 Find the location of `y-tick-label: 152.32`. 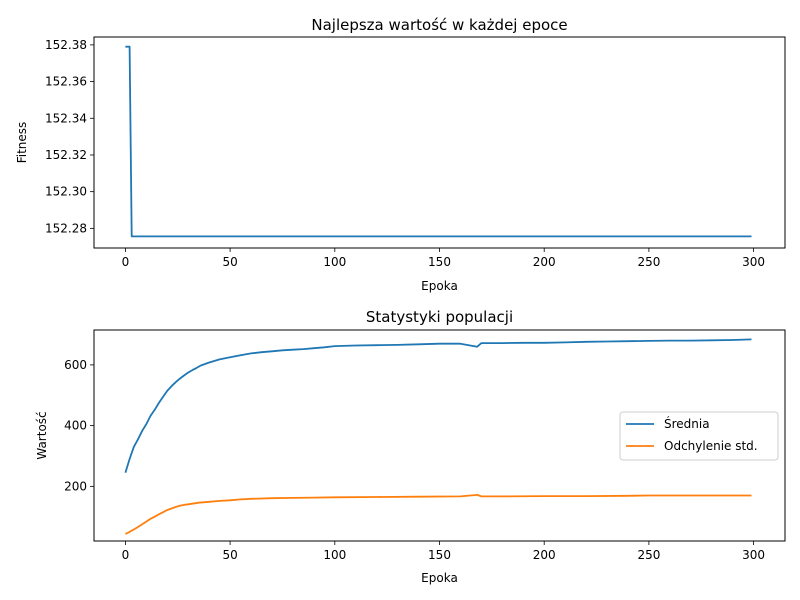

y-tick-label: 152.32 is located at coordinates (66, 155).